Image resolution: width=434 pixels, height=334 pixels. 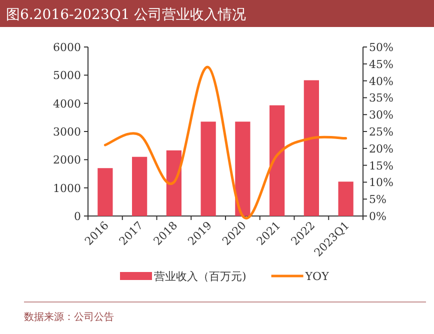 I want to click on y2-tick-label: 0%, so click(x=377, y=216).